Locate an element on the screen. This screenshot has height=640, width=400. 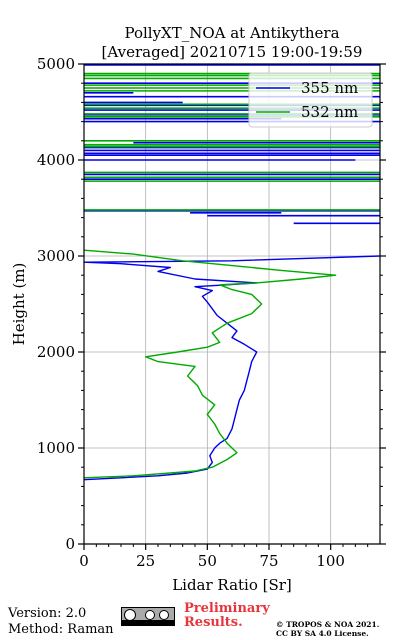
x-axis-label: Lidar Ratio [Sr] is located at coordinates (232, 585).